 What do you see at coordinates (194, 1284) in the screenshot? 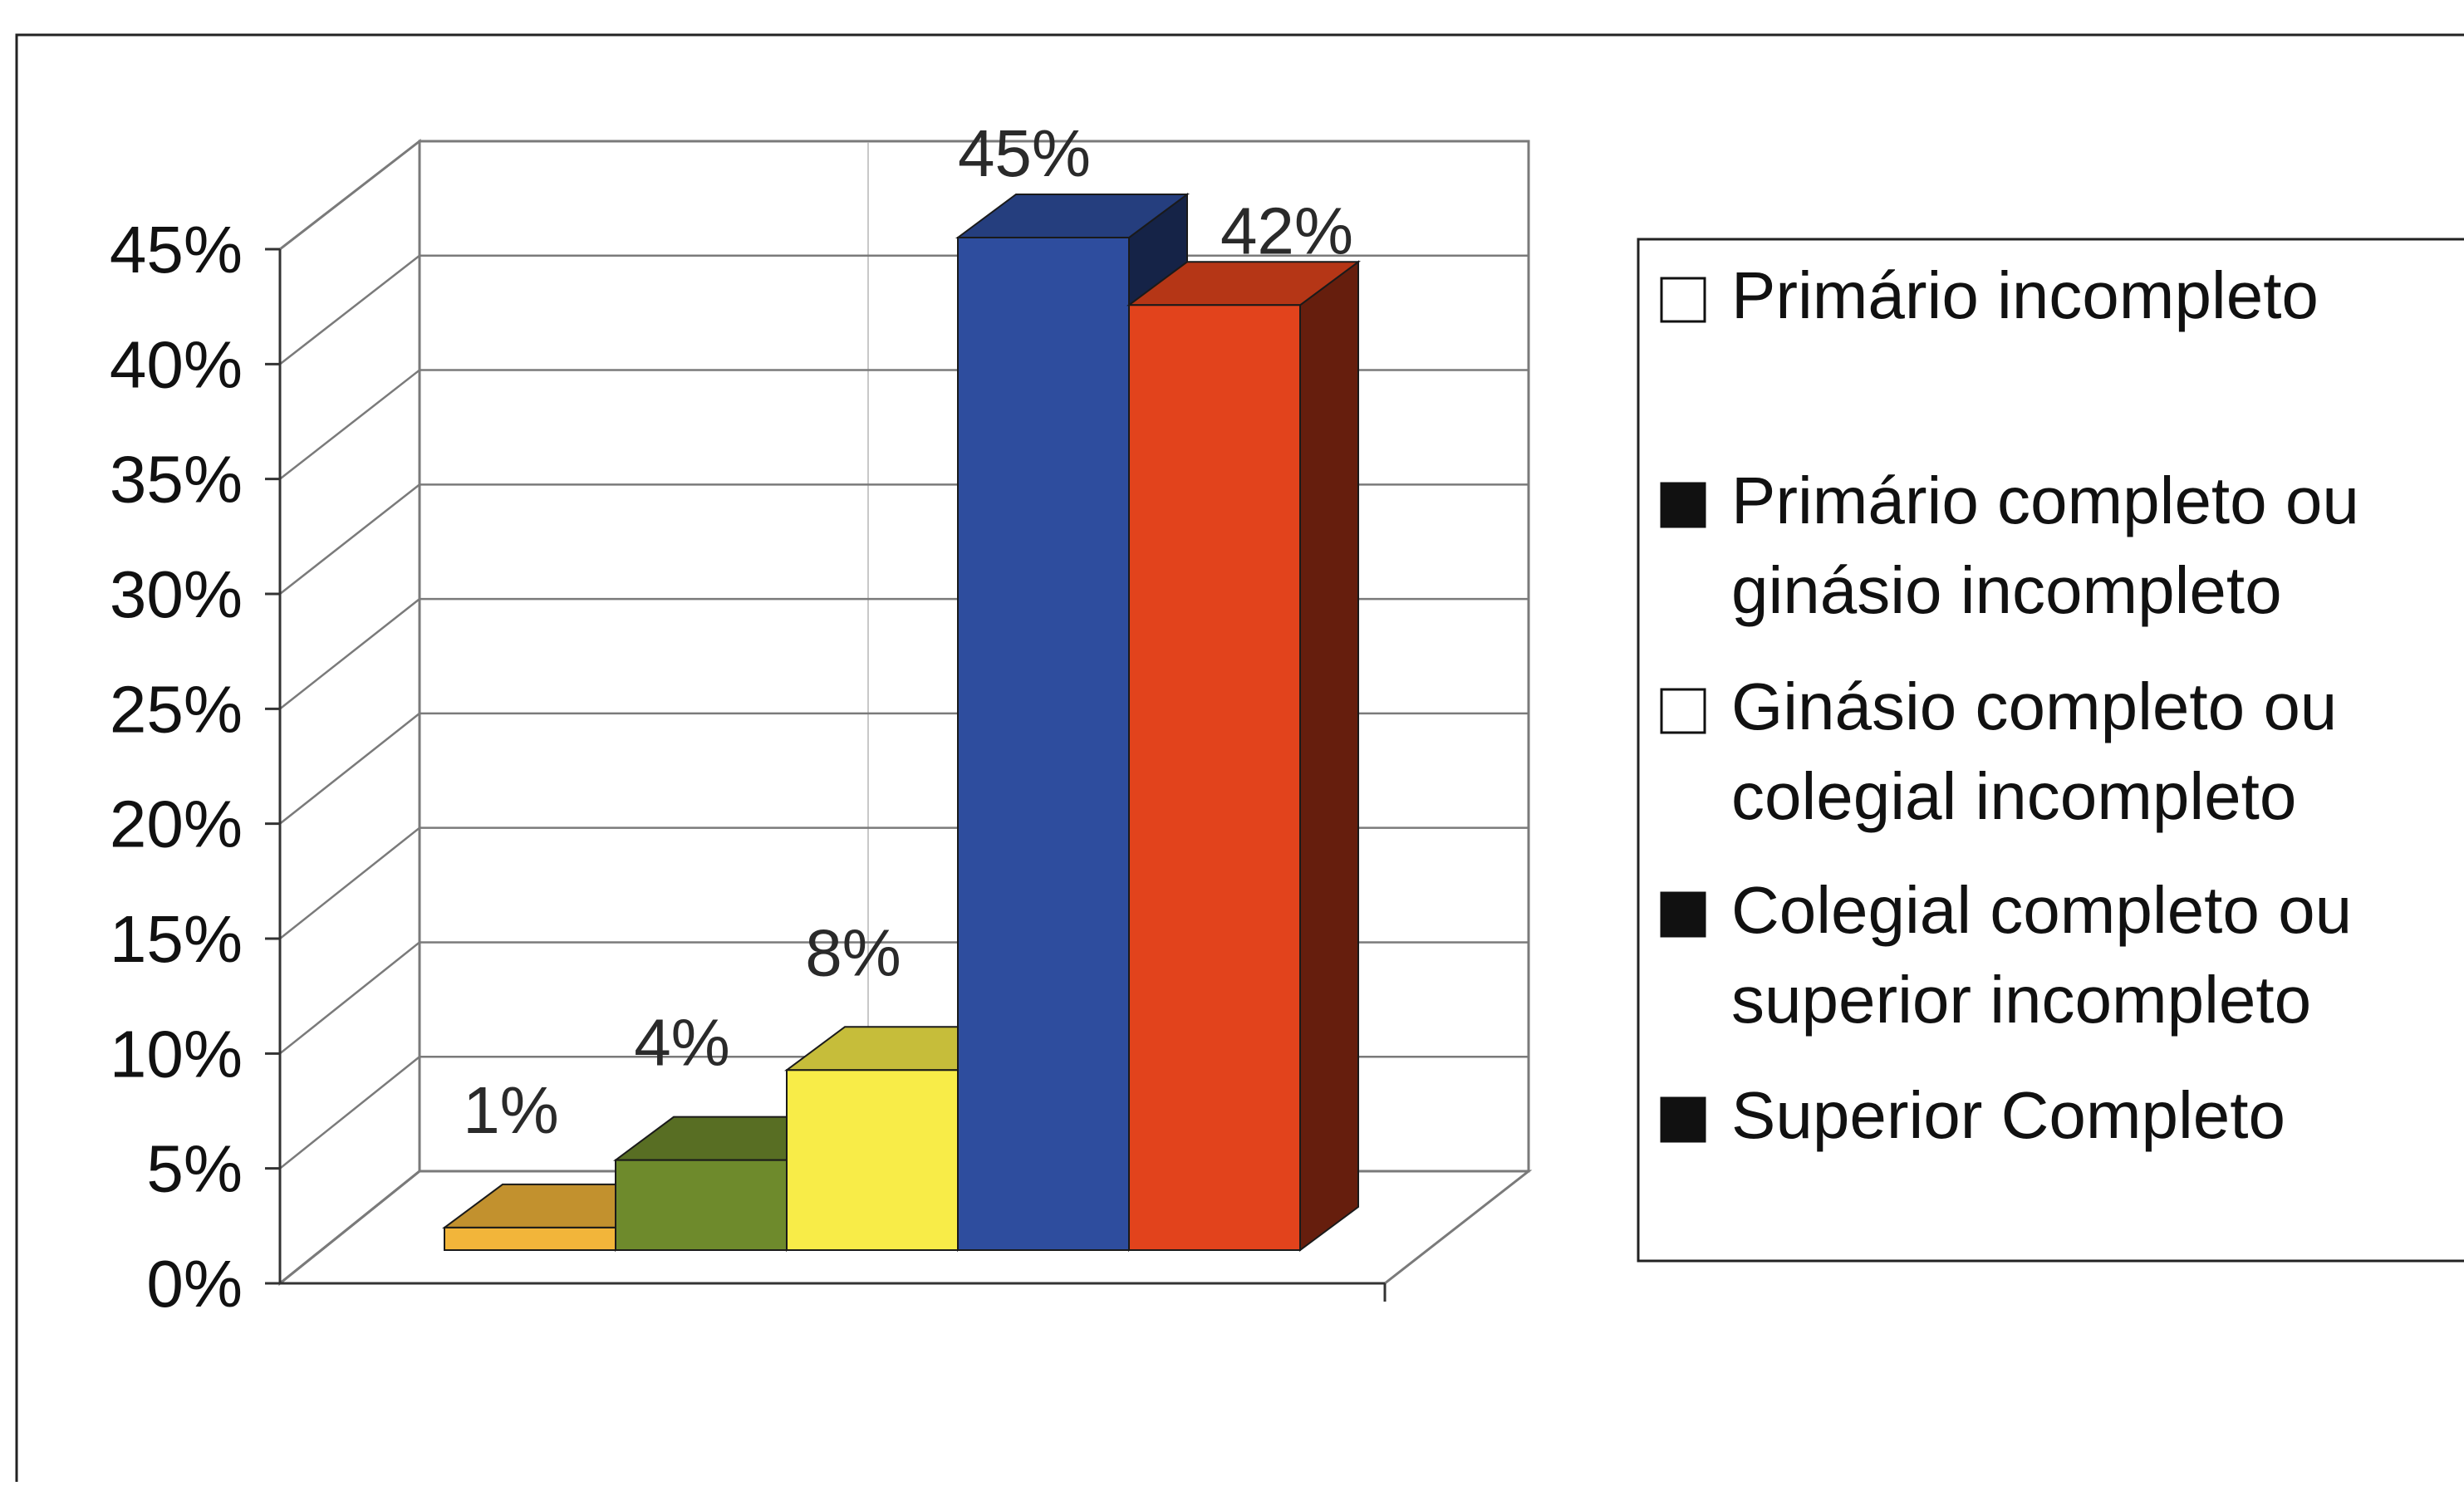
I see `y-tick-label: 0%` at bounding box center [194, 1284].